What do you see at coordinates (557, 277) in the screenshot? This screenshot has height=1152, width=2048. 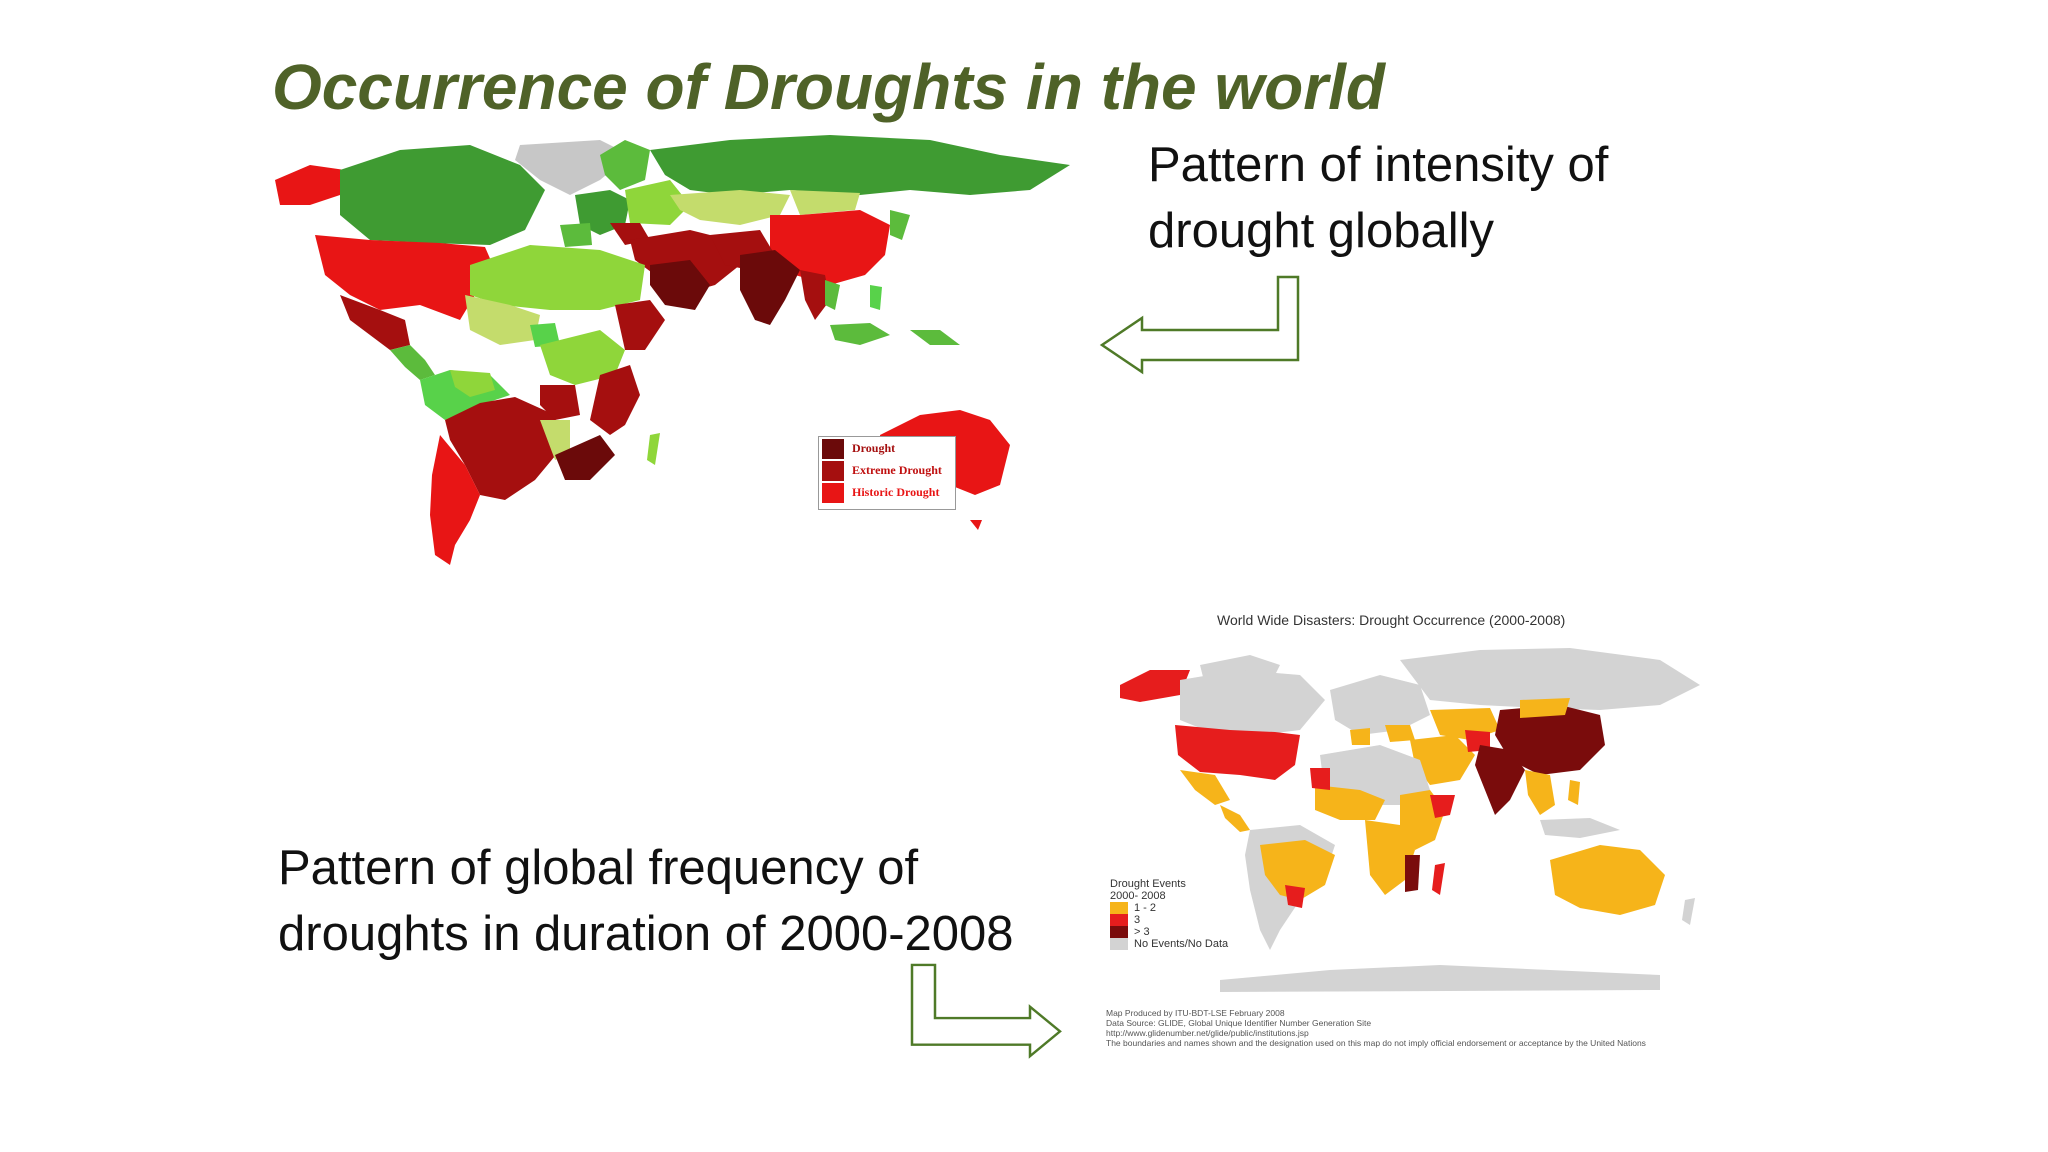 I see `map-north-africa` at bounding box center [557, 277].